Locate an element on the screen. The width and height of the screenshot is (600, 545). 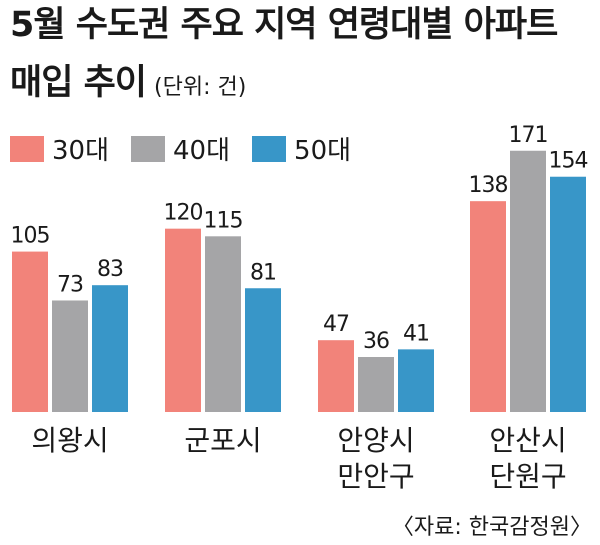
category-label-3: 안산시 is located at coordinates (527, 440).